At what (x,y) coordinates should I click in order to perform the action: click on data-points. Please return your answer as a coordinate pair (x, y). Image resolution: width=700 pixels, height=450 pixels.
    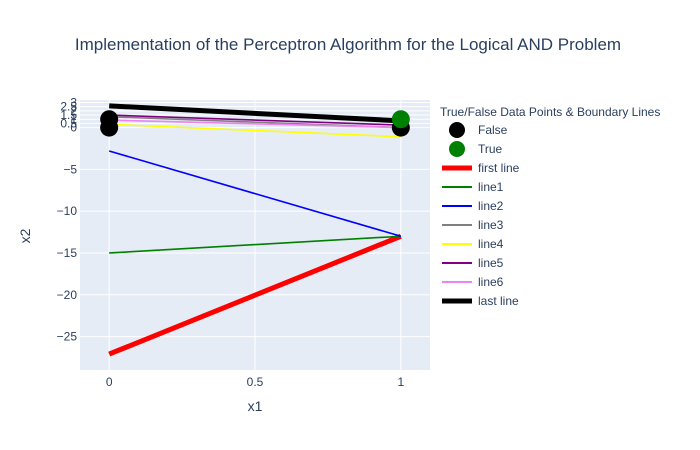
    Looking at the image, I should click on (255, 123).